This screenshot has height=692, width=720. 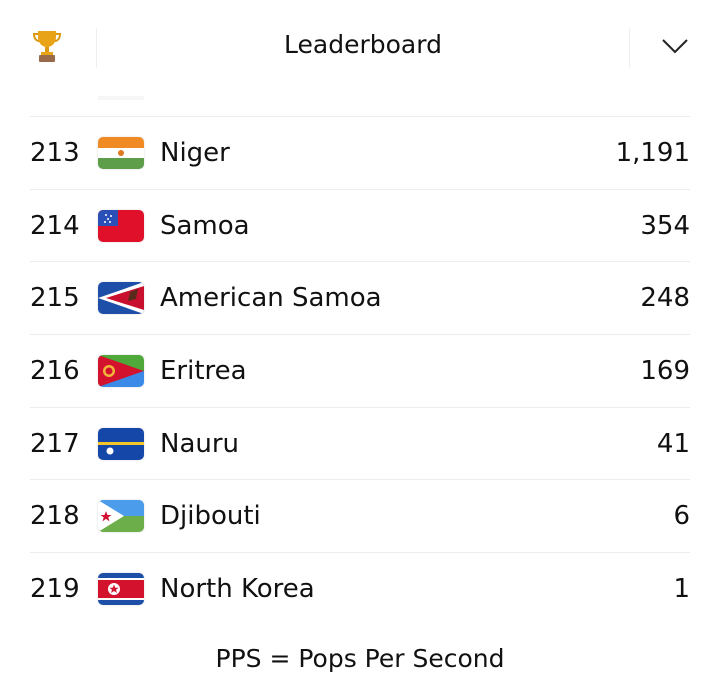 What do you see at coordinates (55, 298) in the screenshot?
I see `rank: 215` at bounding box center [55, 298].